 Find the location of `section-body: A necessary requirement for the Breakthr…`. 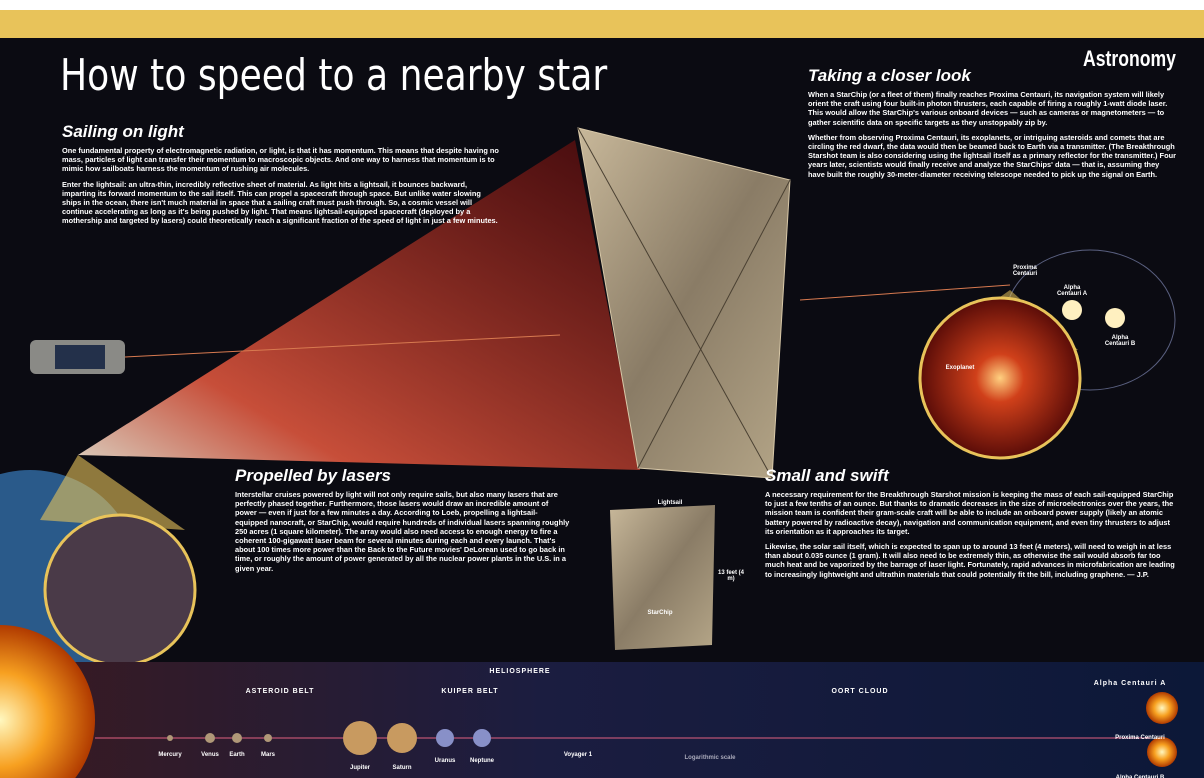

section-body: A necessary requirement for the Breakthr… is located at coordinates (970, 534).